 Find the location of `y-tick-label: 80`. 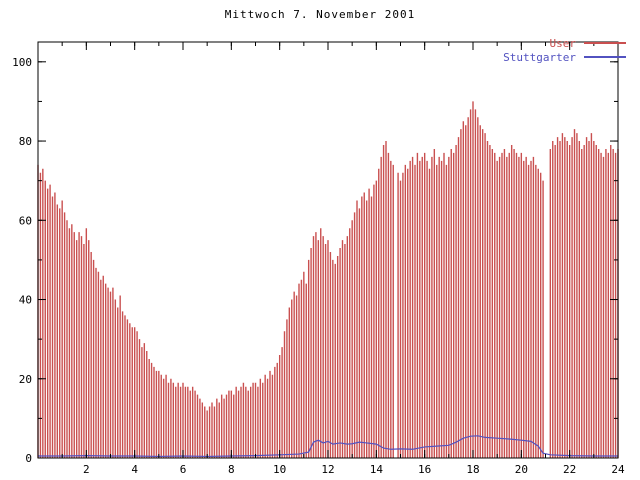

y-tick-label: 80 is located at coordinates (25, 141).